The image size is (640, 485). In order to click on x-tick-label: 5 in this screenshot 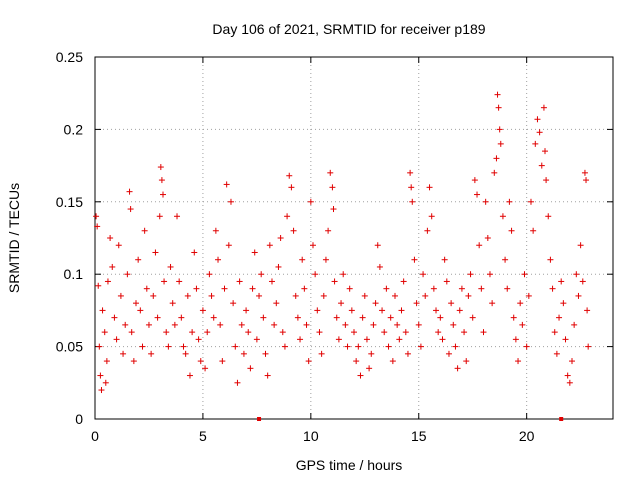, I will do `click(203, 436)`.